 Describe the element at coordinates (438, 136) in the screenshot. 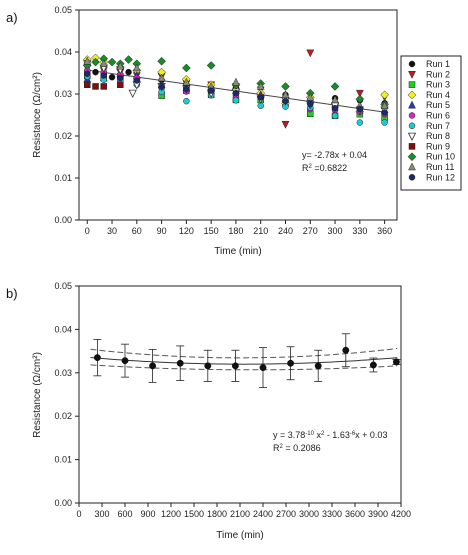

I see `panel-a-legend-label: Run 8` at that location.